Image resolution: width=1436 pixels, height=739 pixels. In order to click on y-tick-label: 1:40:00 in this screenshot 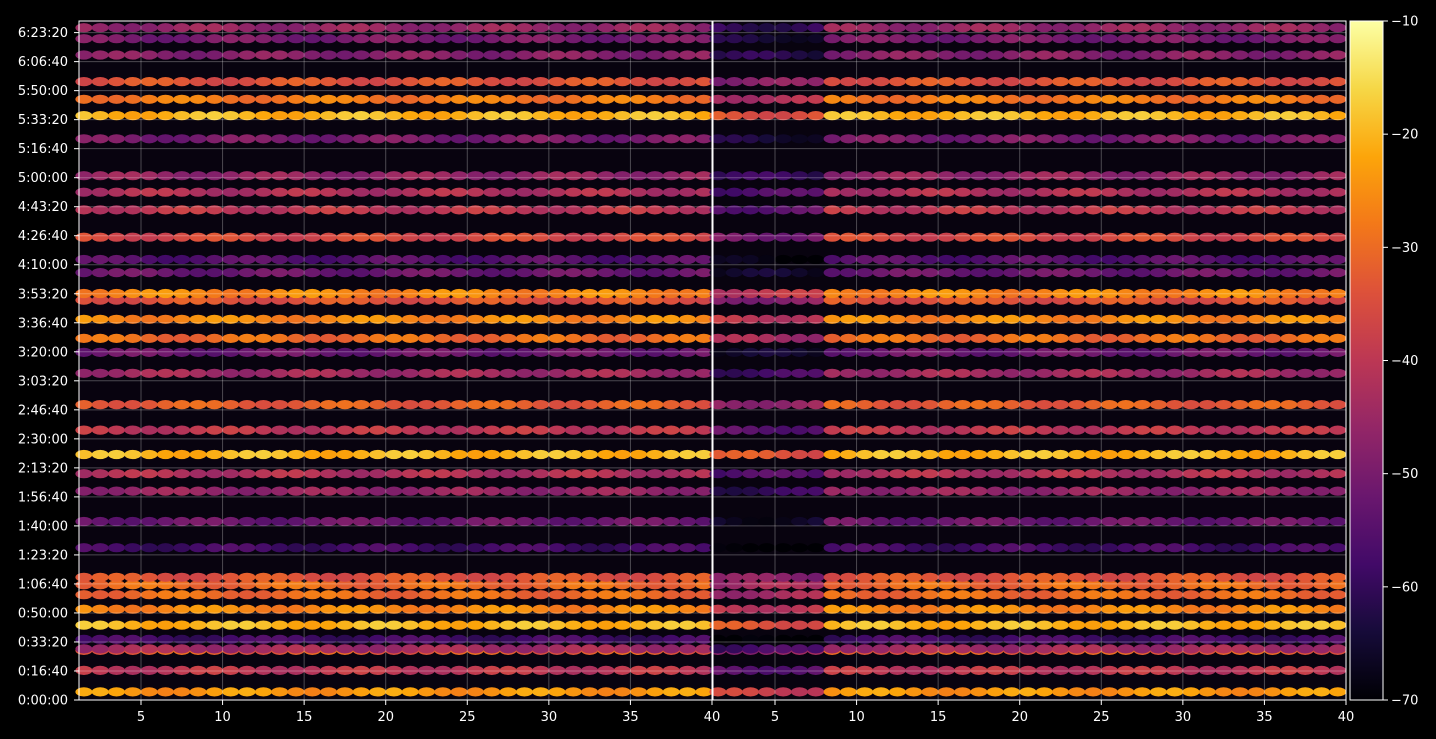, I will do `click(43, 526)`.